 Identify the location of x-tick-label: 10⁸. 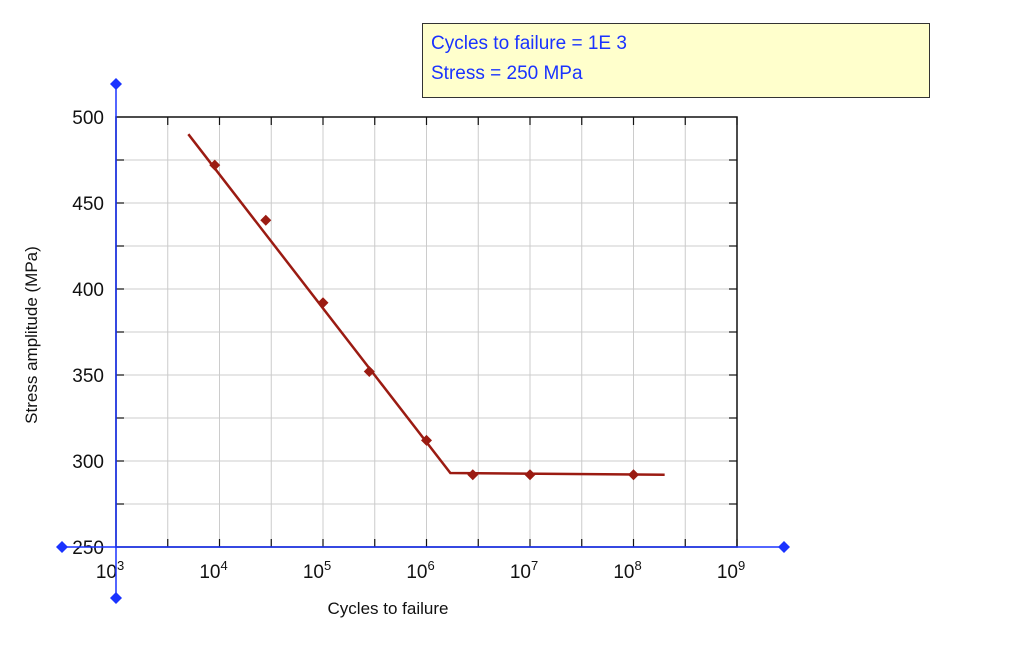
(627, 570).